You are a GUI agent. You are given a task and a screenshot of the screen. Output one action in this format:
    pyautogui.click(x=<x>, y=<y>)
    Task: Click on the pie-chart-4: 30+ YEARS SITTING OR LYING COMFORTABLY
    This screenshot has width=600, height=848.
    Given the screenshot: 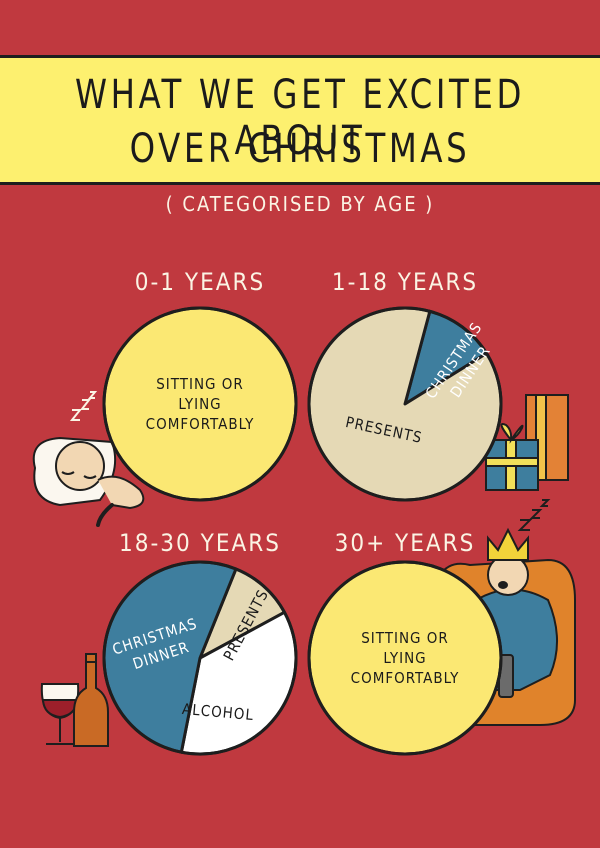 What is the action you would take?
    pyautogui.click(x=405, y=642)
    